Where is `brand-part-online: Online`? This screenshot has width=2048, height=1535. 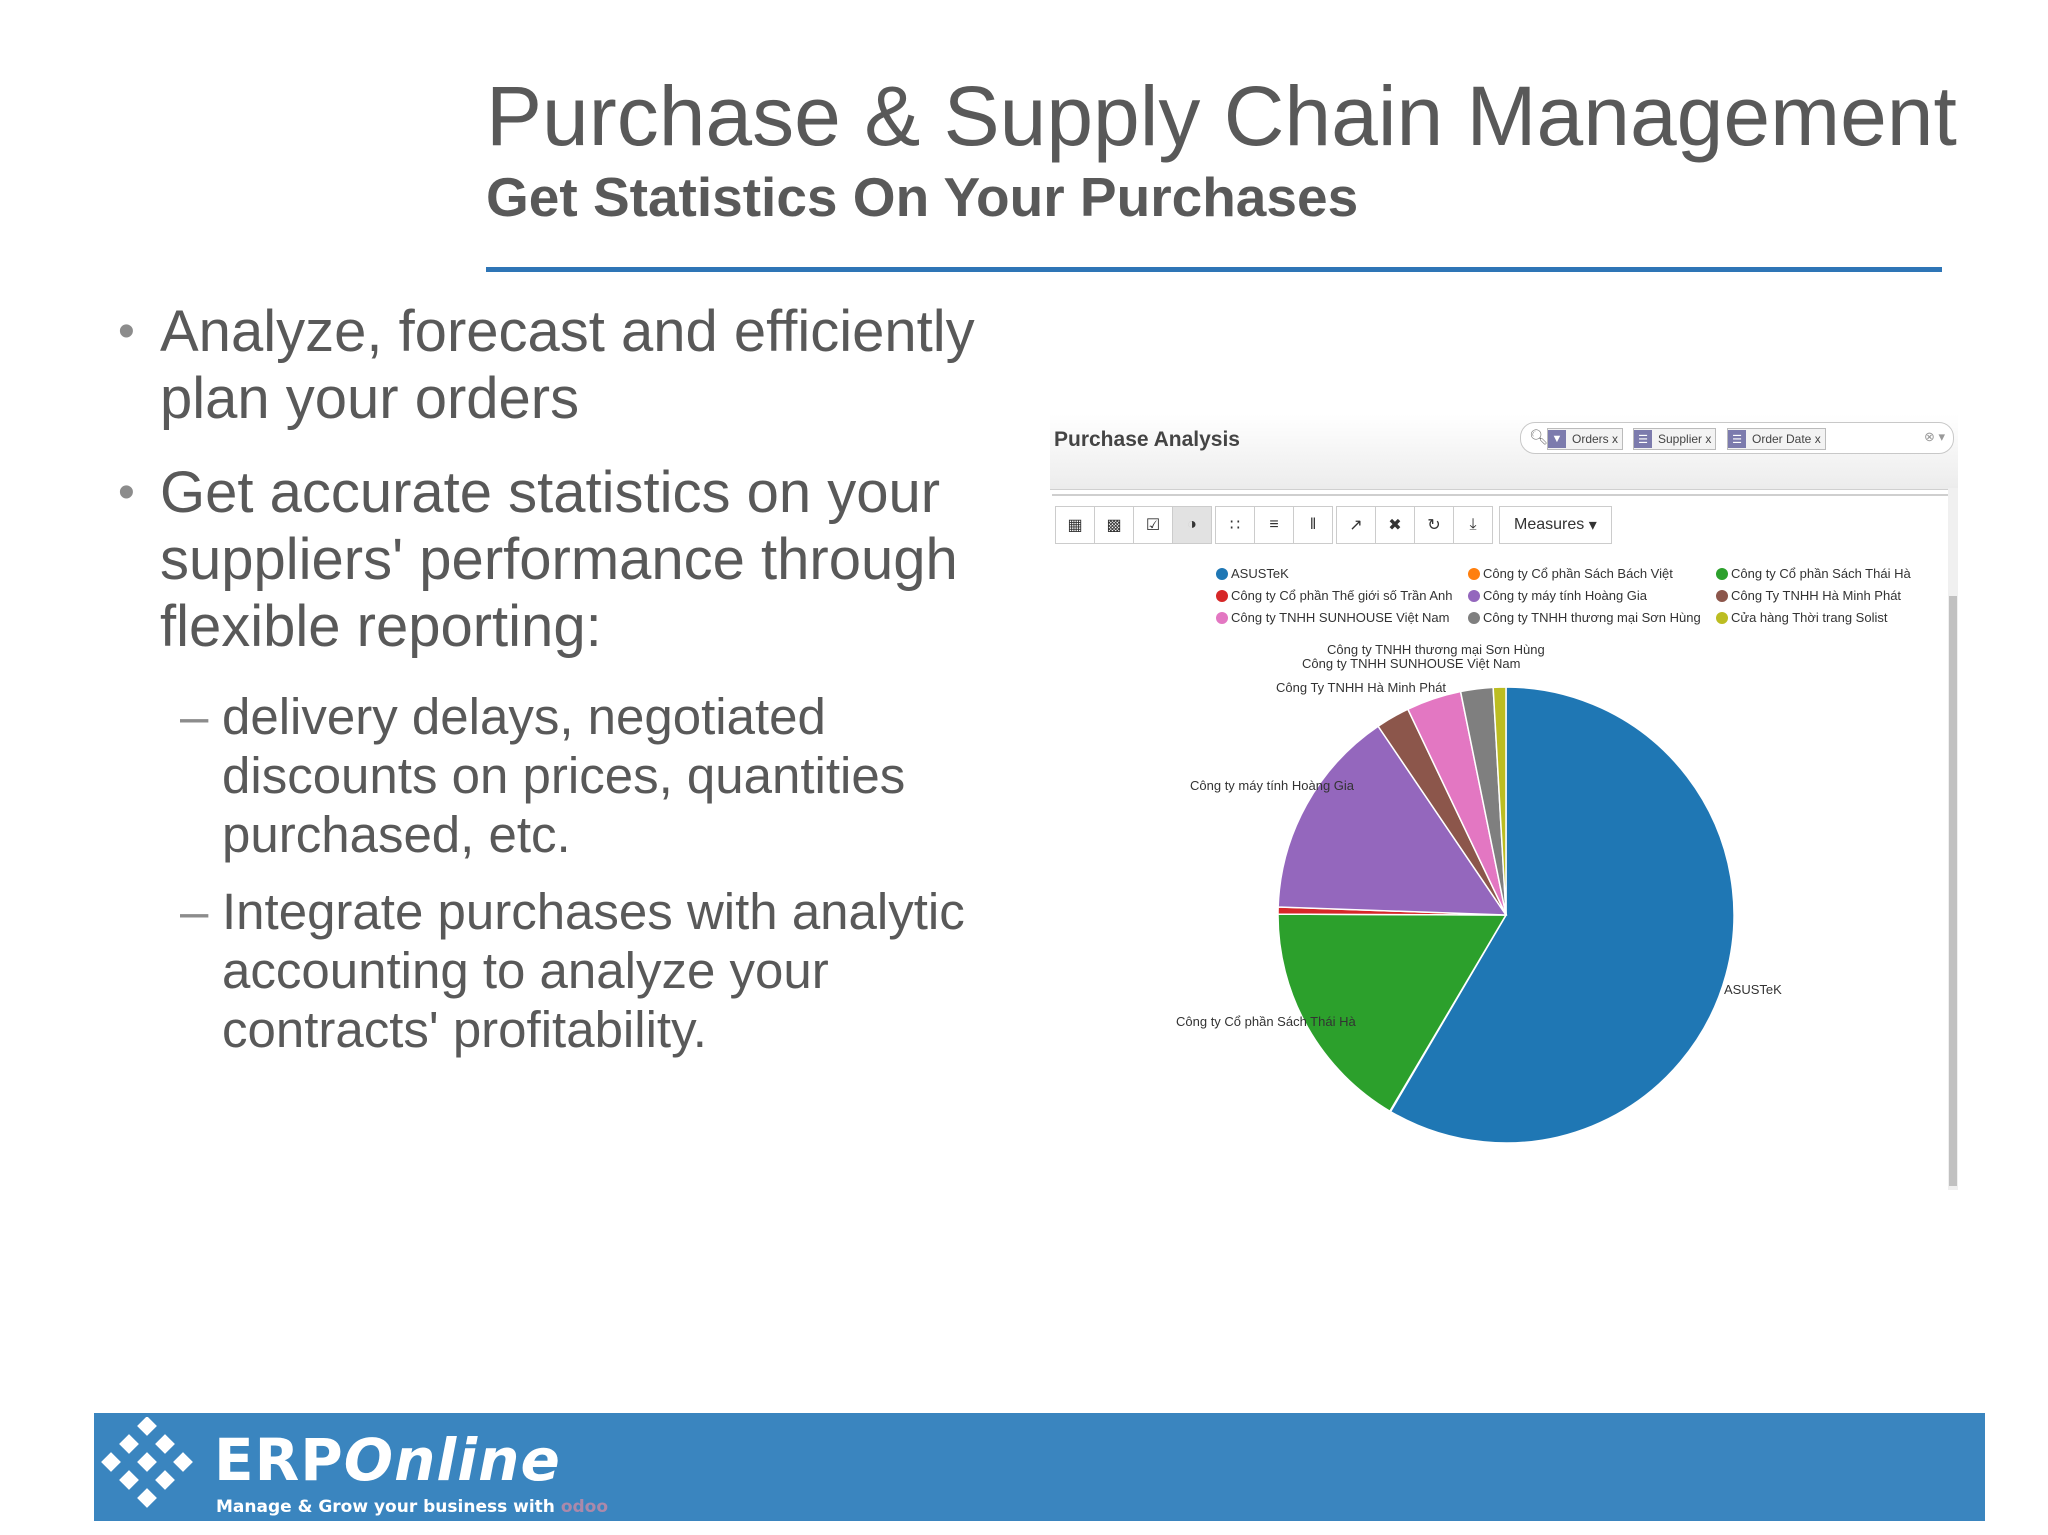
brand-part-online: Online is located at coordinates (452, 1460).